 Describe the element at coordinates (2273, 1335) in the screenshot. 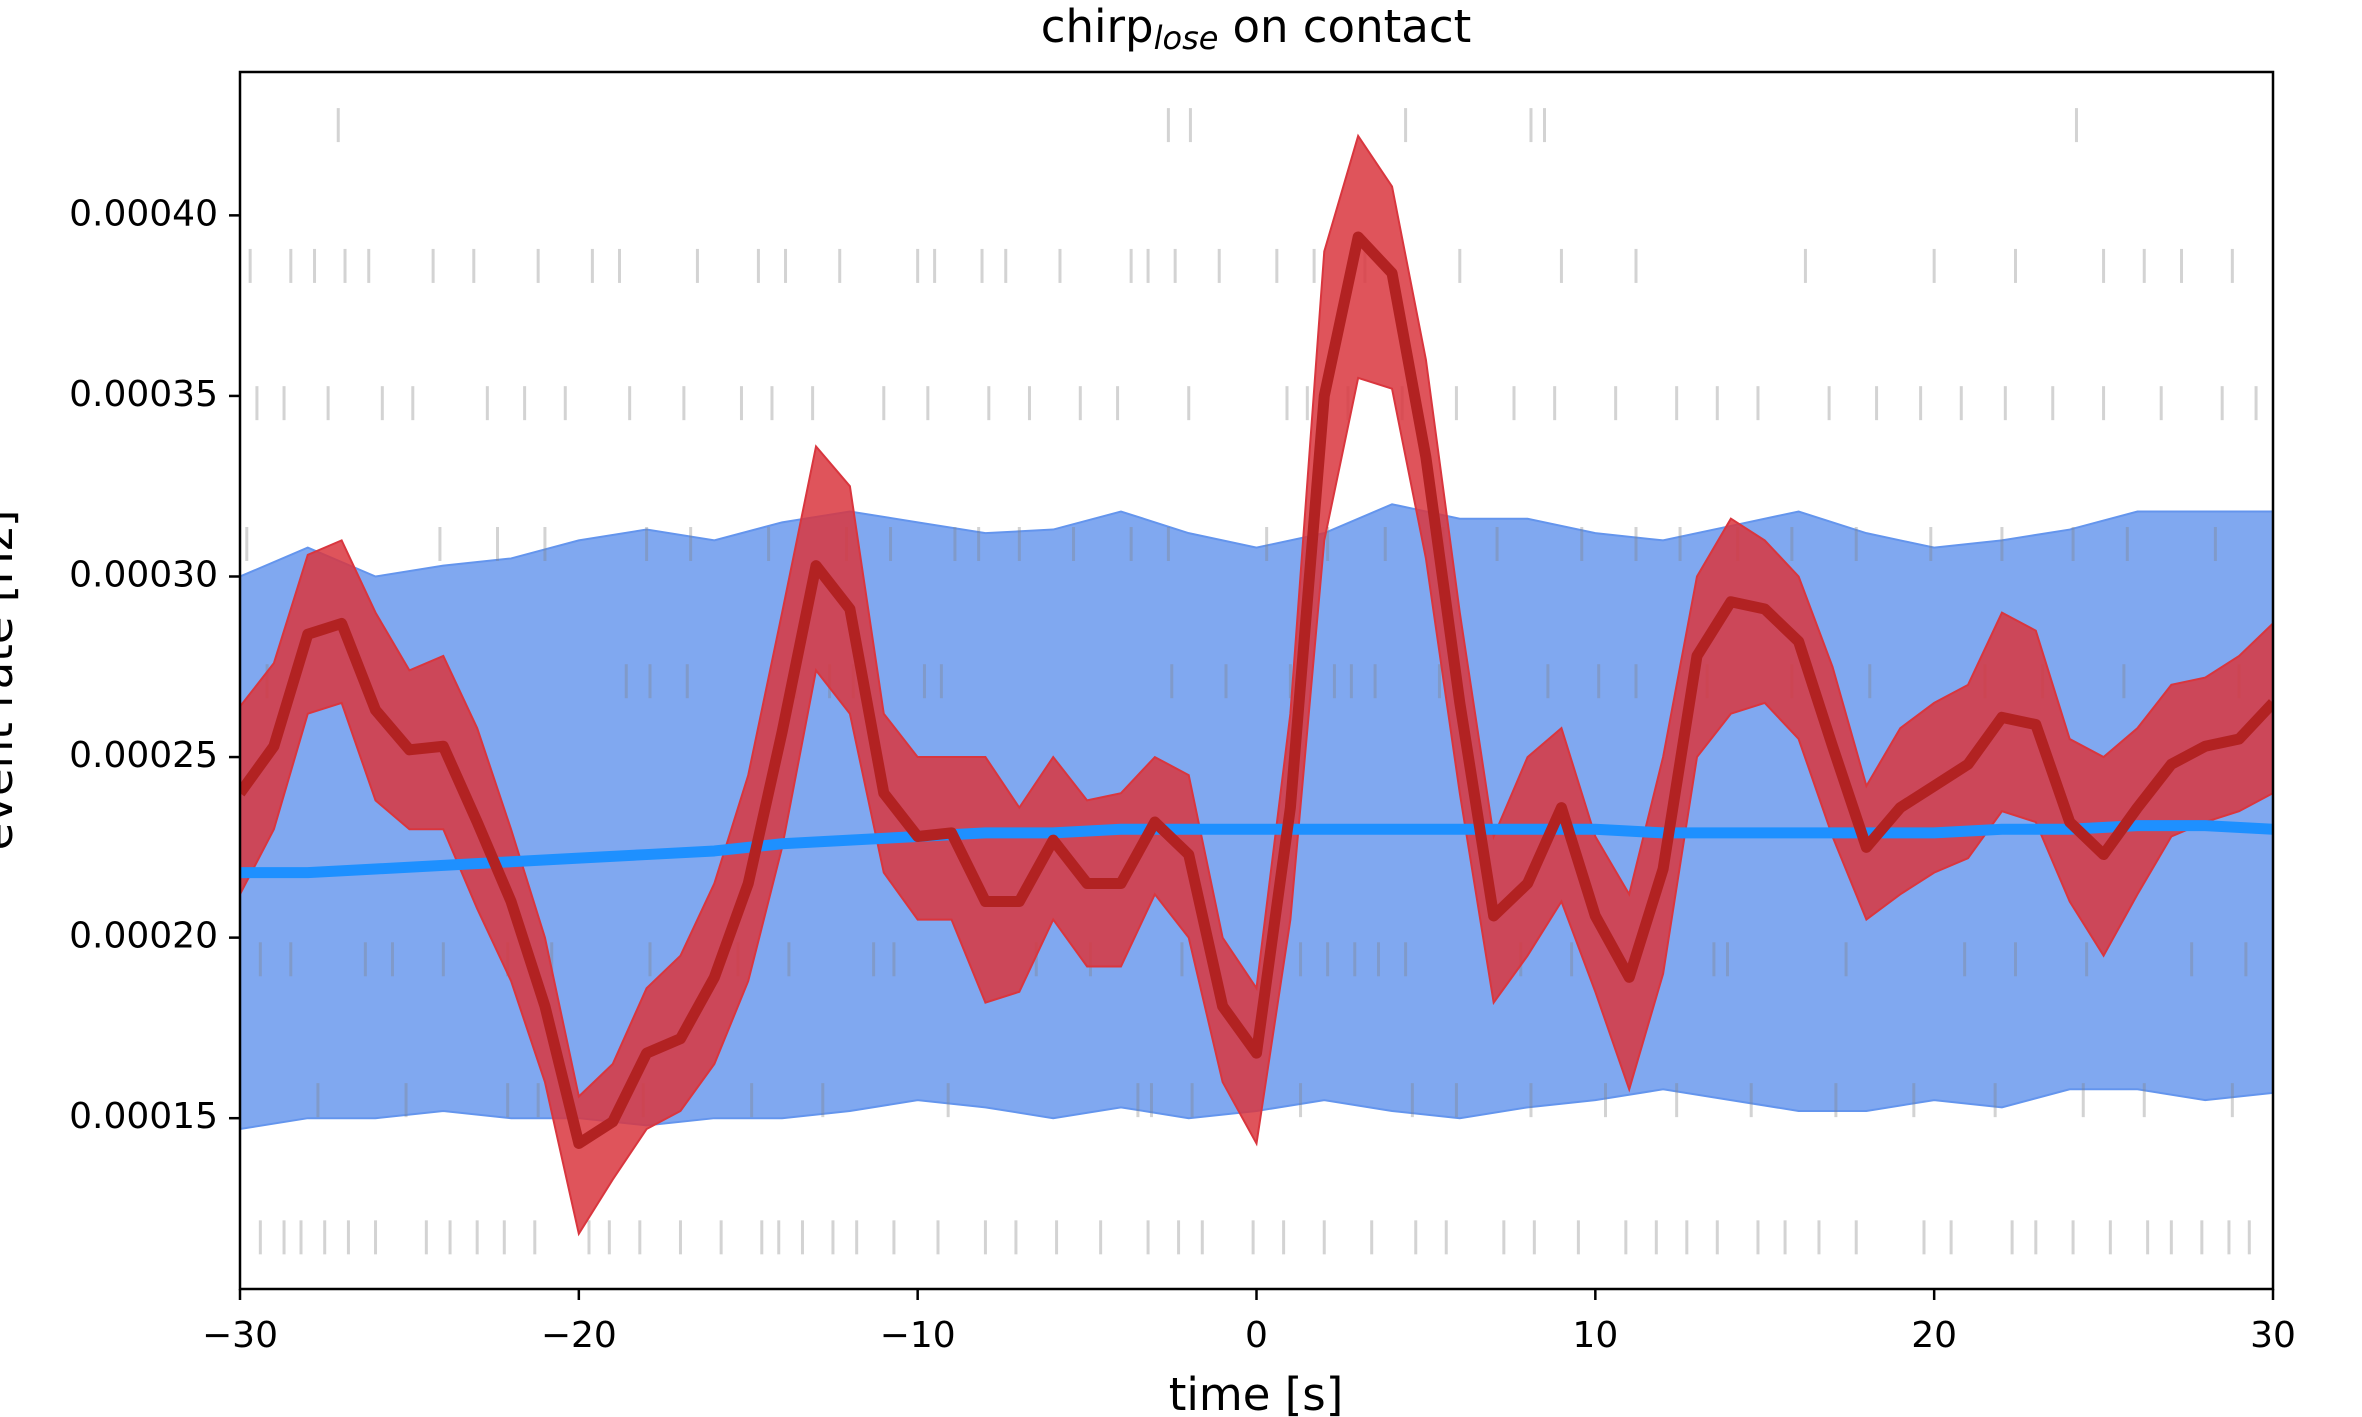

I see `x-tick-label: 30` at that location.